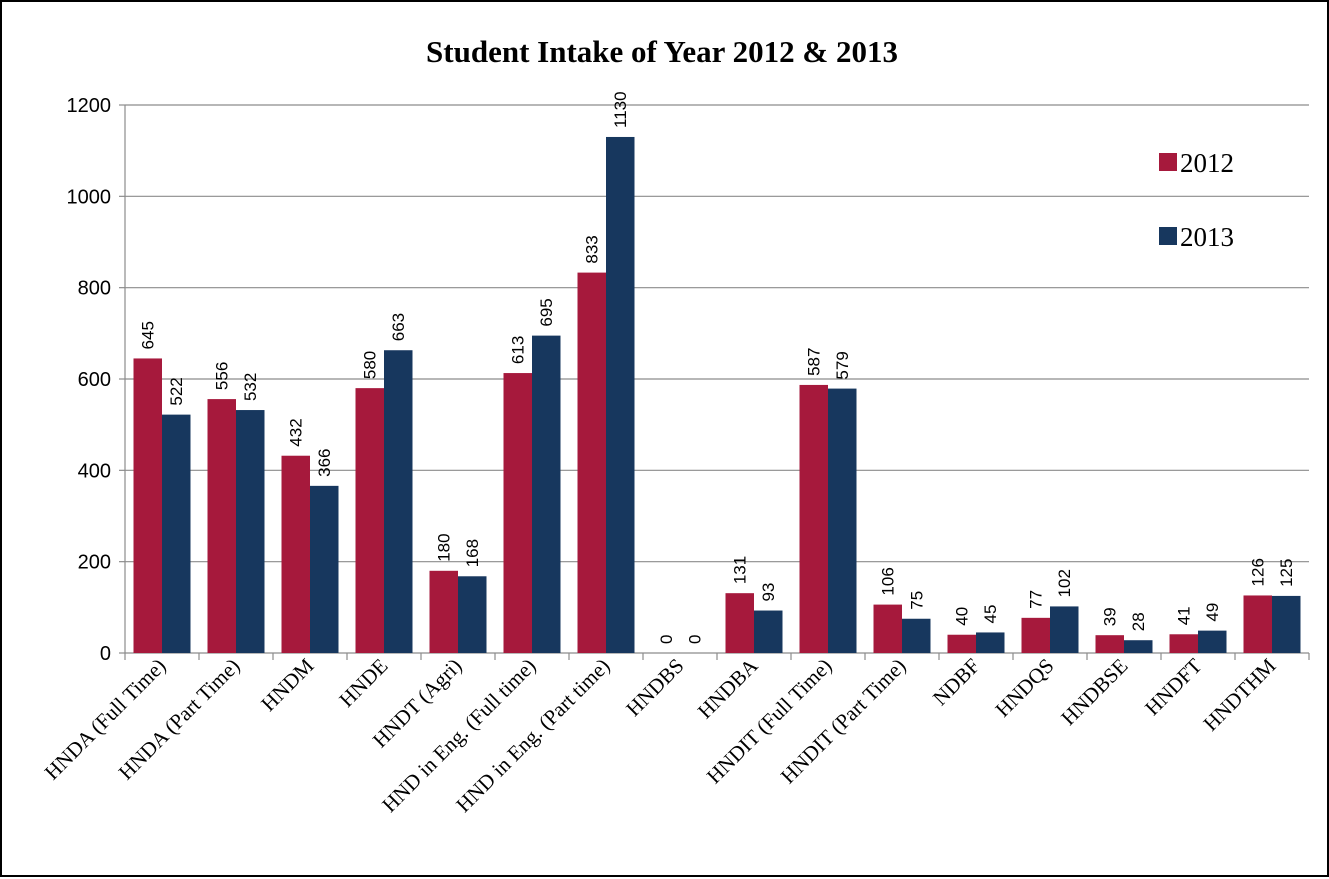  I want to click on legend-swatch-2012, so click(1168, 162).